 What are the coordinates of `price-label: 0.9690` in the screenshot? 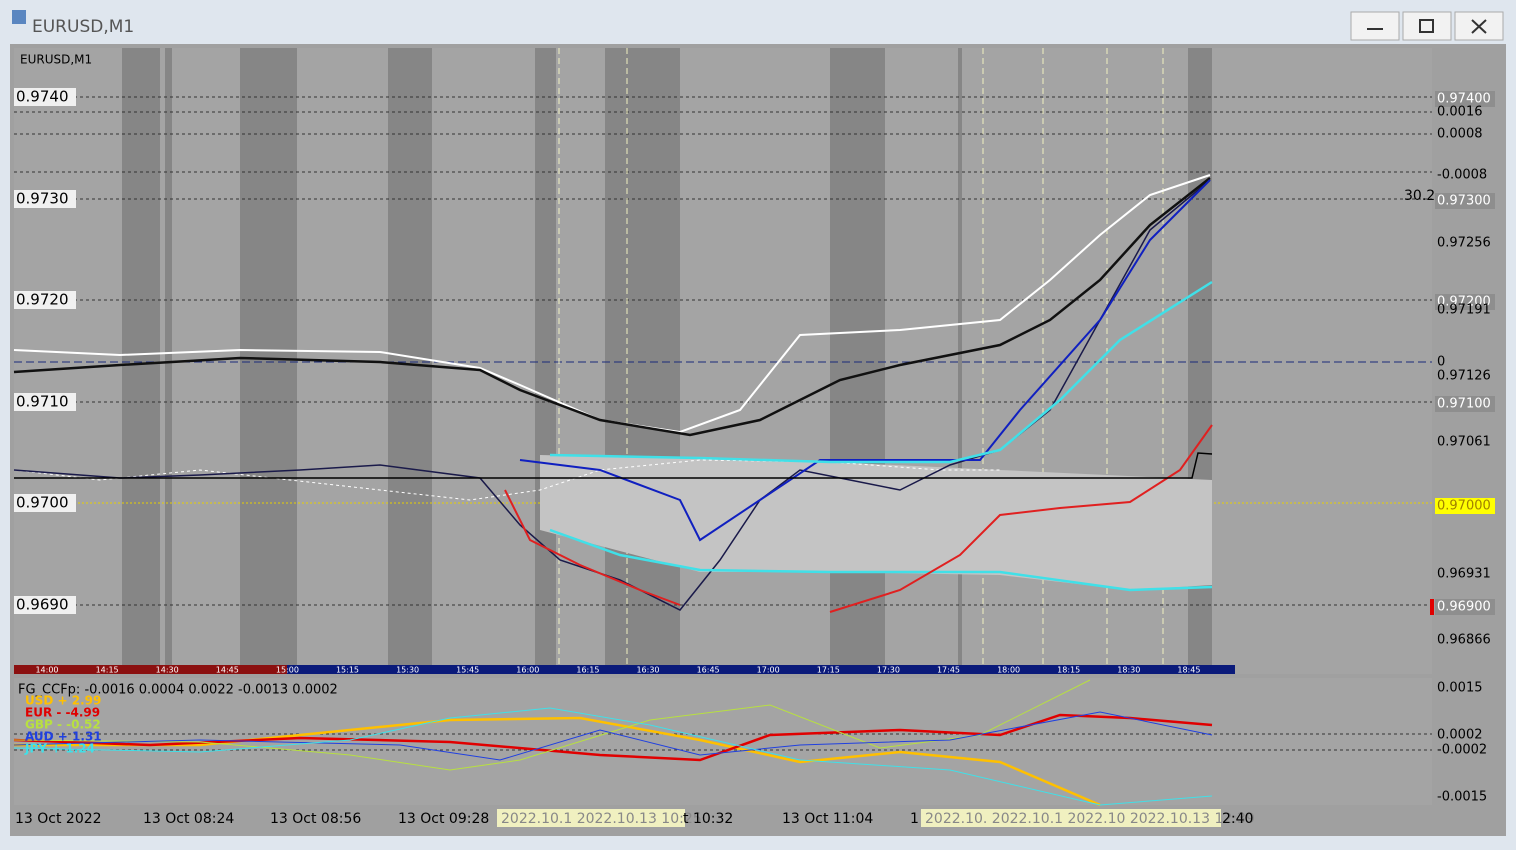 It's located at (42, 605).